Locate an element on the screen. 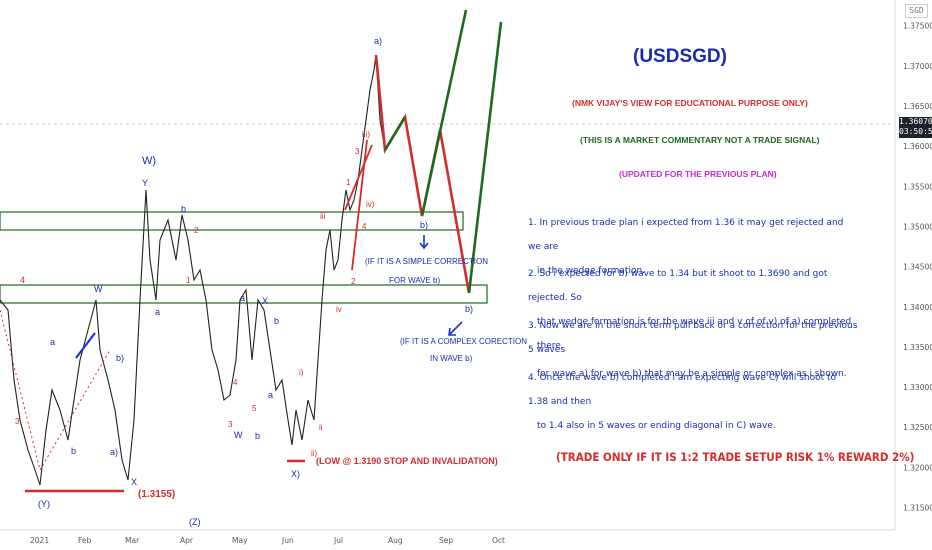 The width and height of the screenshot is (932, 550). annot-simple-2: FOR WAVE b) is located at coordinates (415, 280).